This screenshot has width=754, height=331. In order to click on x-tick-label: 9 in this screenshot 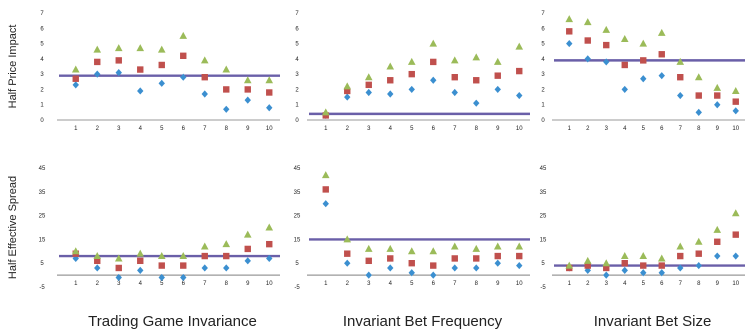, I will do `click(718, 129)`.